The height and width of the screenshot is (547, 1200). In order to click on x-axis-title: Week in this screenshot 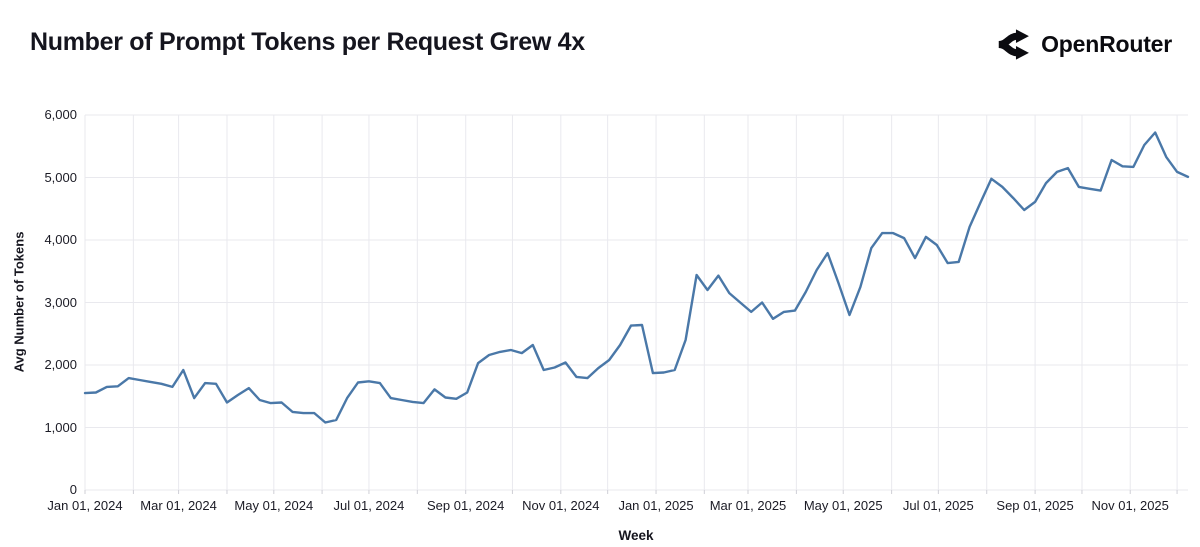, I will do `click(636, 535)`.